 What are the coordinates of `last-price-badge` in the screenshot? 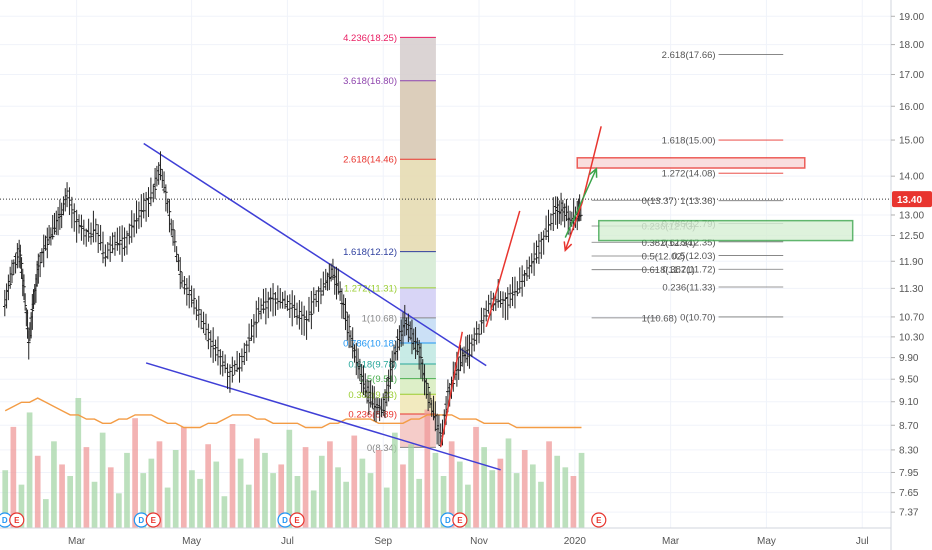 It's located at (912, 199).